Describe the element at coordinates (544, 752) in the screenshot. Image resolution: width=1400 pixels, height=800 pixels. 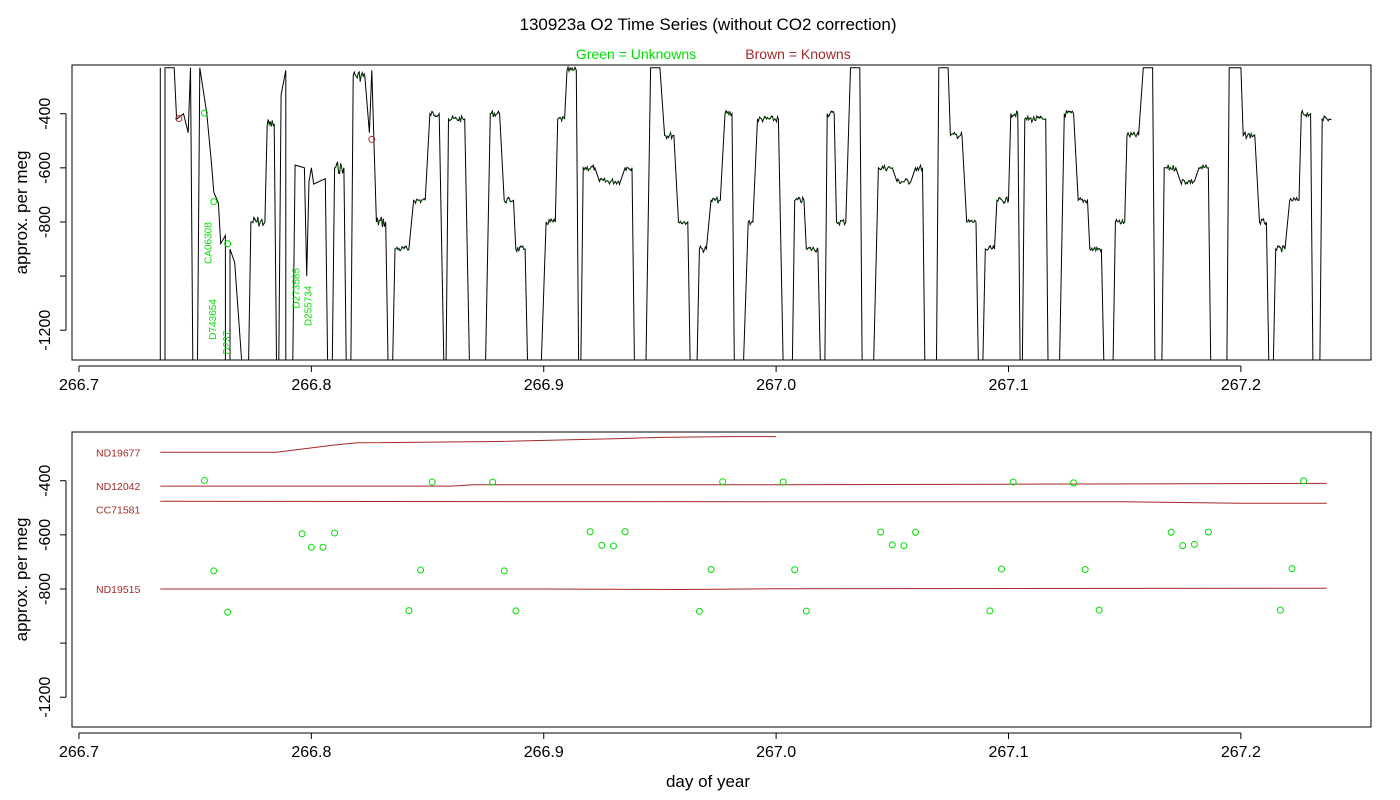
I see `x-tick-label: 266.9` at that location.